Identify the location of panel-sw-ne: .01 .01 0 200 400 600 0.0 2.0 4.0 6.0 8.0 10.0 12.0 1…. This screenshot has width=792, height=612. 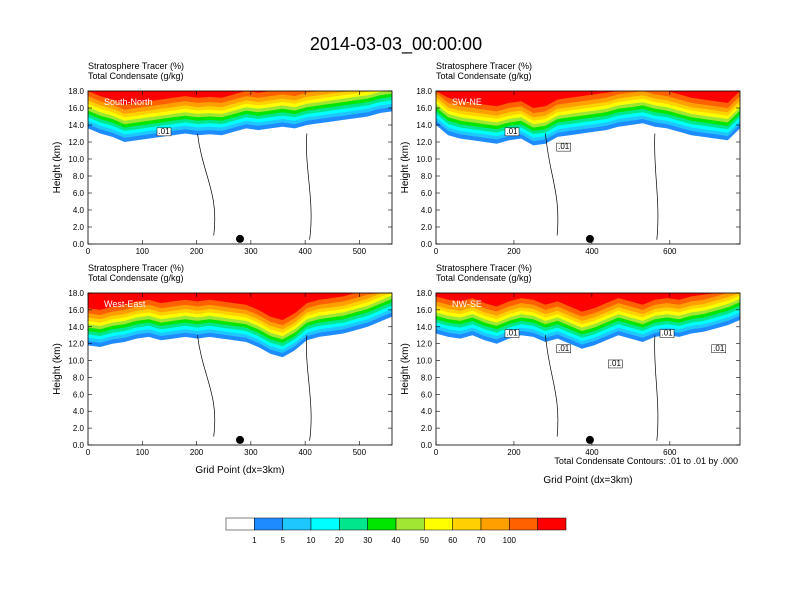
(570, 158).